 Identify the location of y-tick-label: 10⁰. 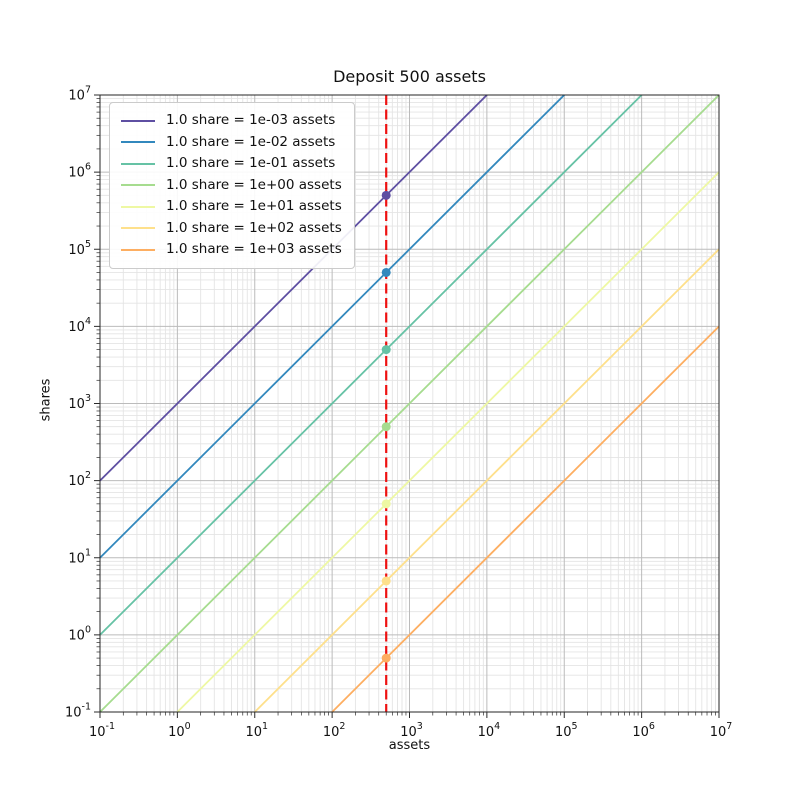
(79, 633).